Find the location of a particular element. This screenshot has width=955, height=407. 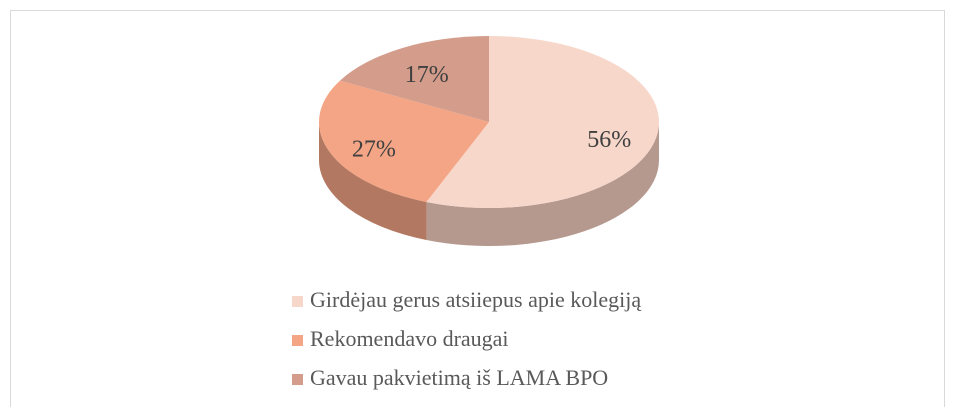

data-label: 17% is located at coordinates (427, 75).